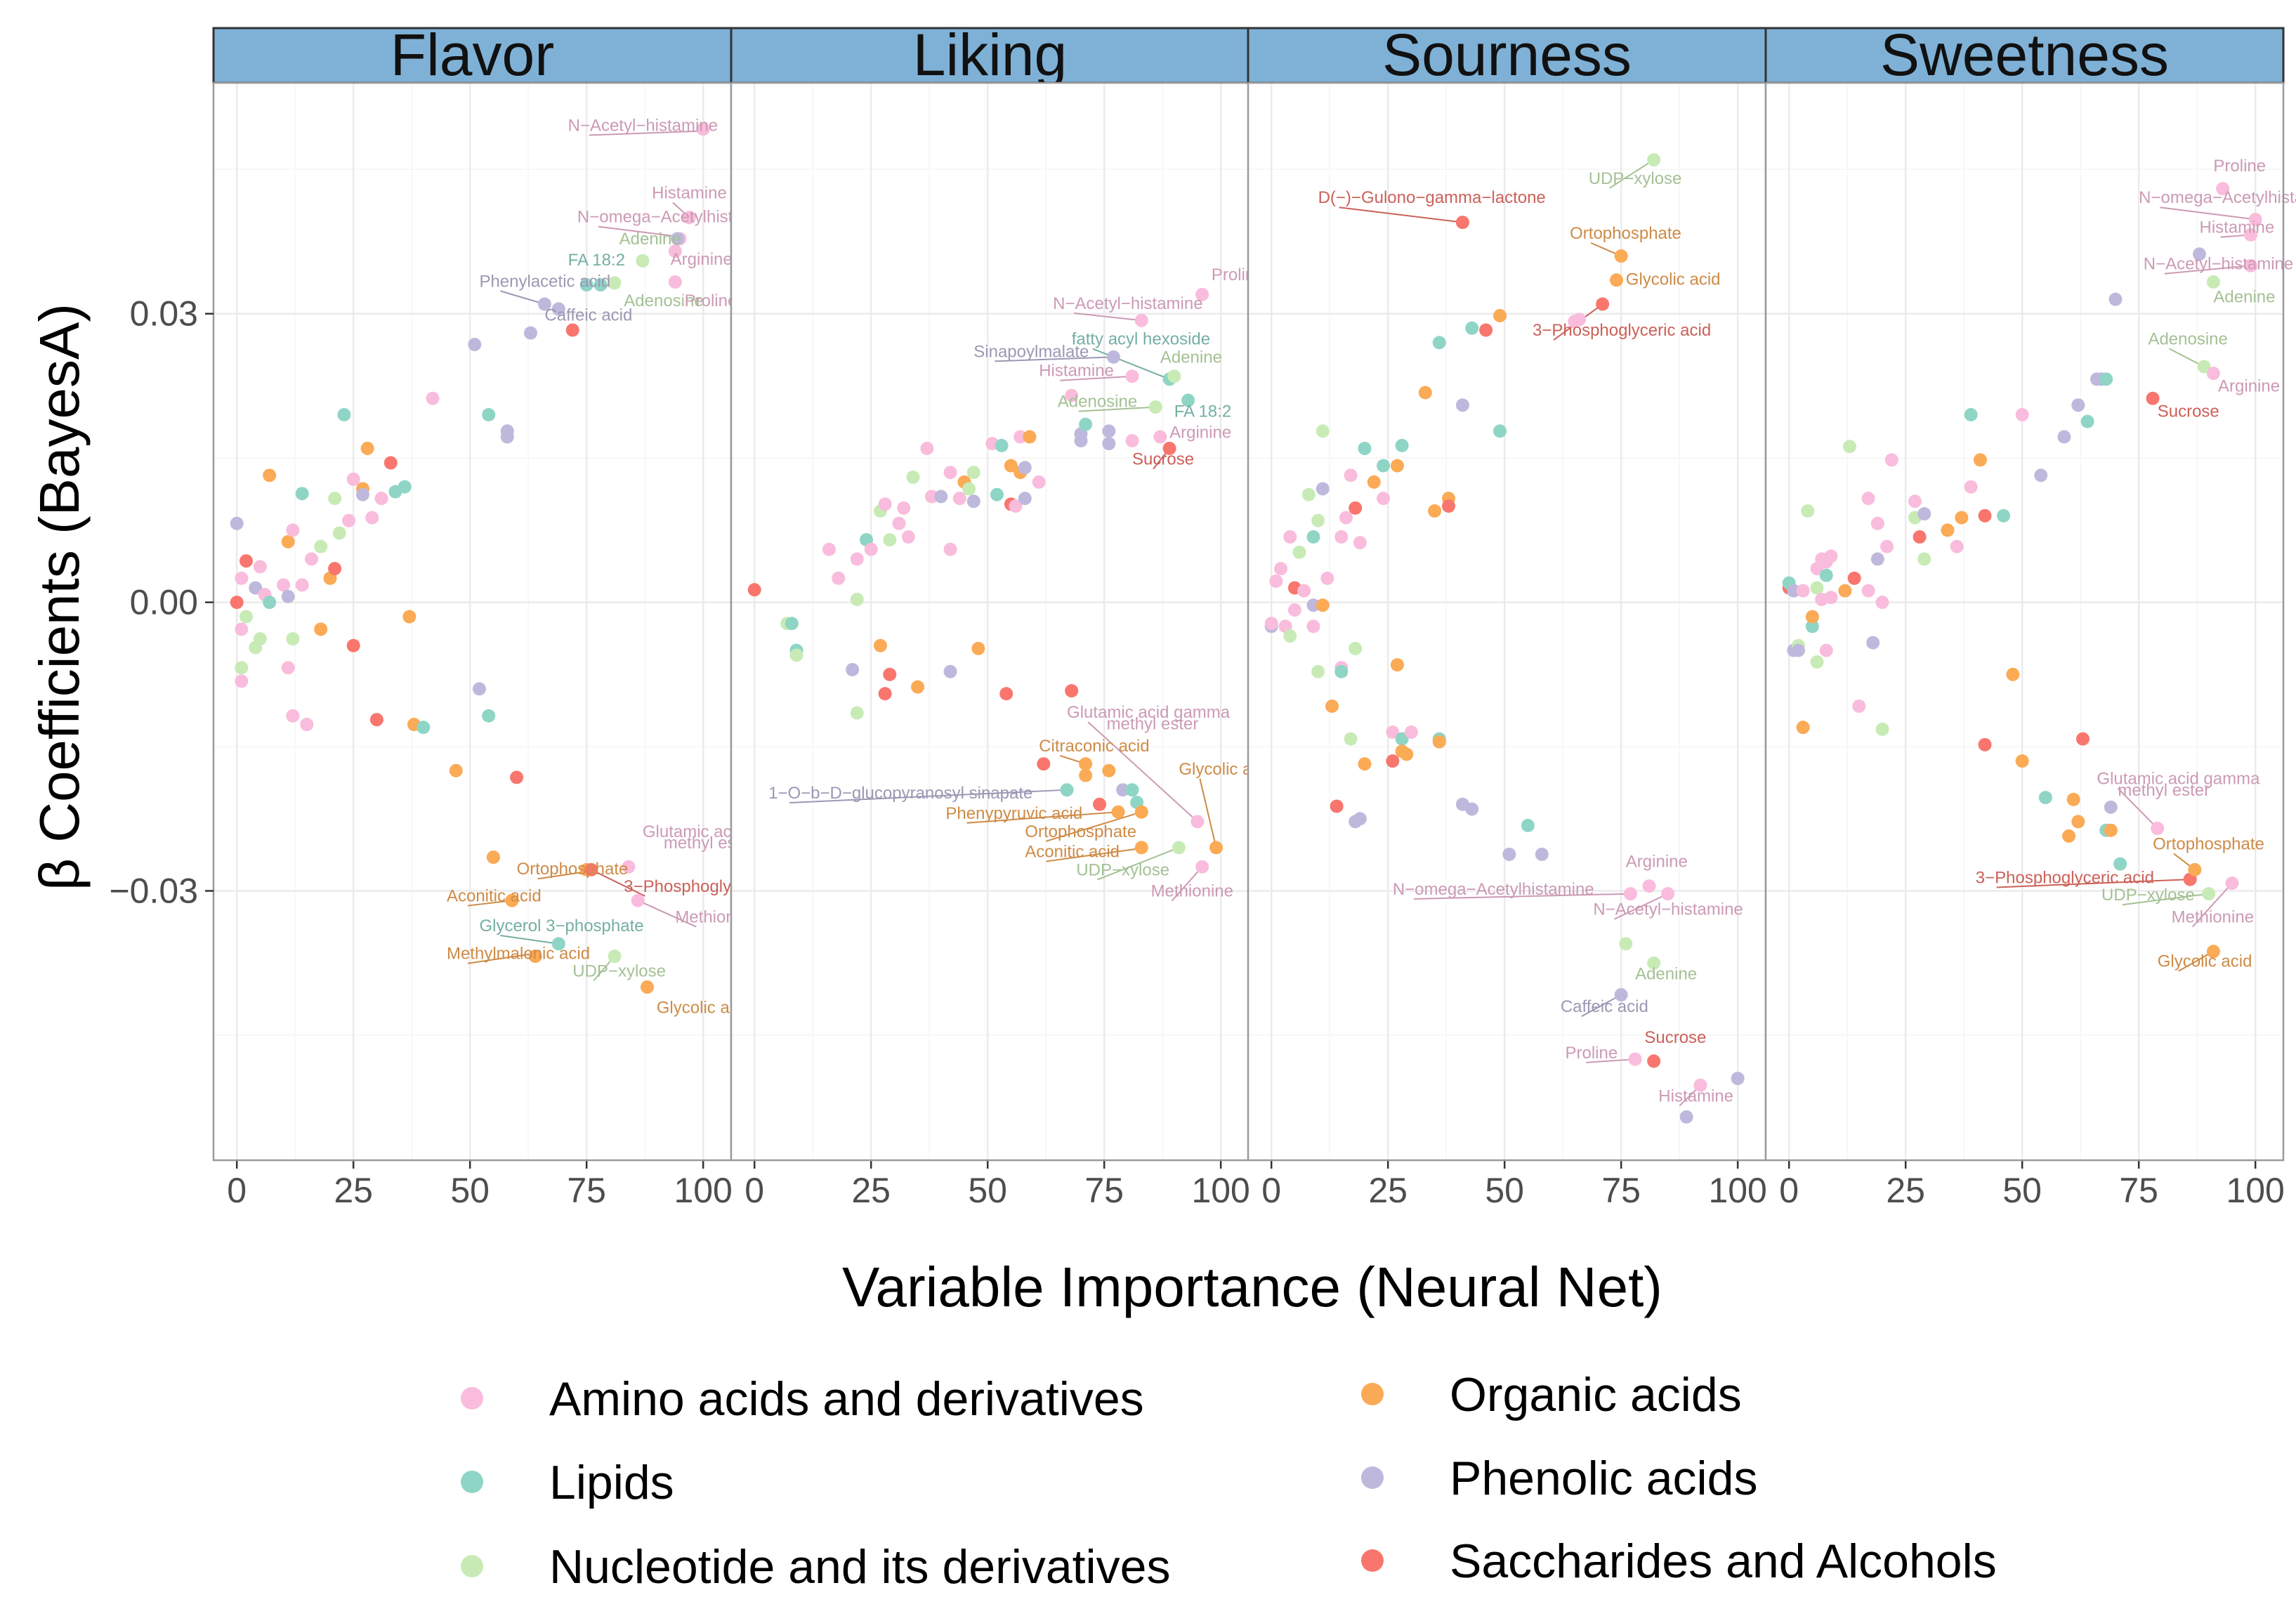  Describe the element at coordinates (643, 125) in the screenshot. I see `point-label: N−Acetyl−histamine` at that location.